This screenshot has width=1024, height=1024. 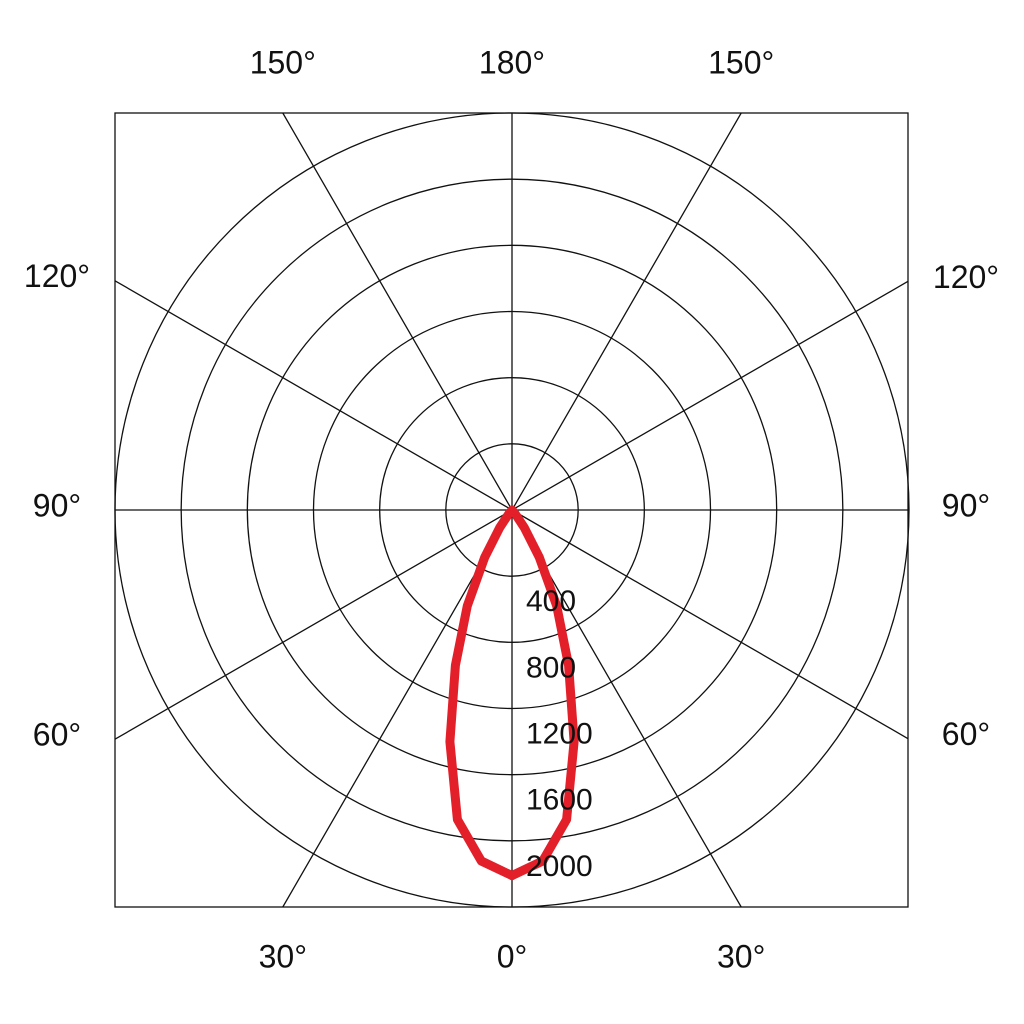 What do you see at coordinates (559, 800) in the screenshot?
I see `r-tick-label: 1600` at bounding box center [559, 800].